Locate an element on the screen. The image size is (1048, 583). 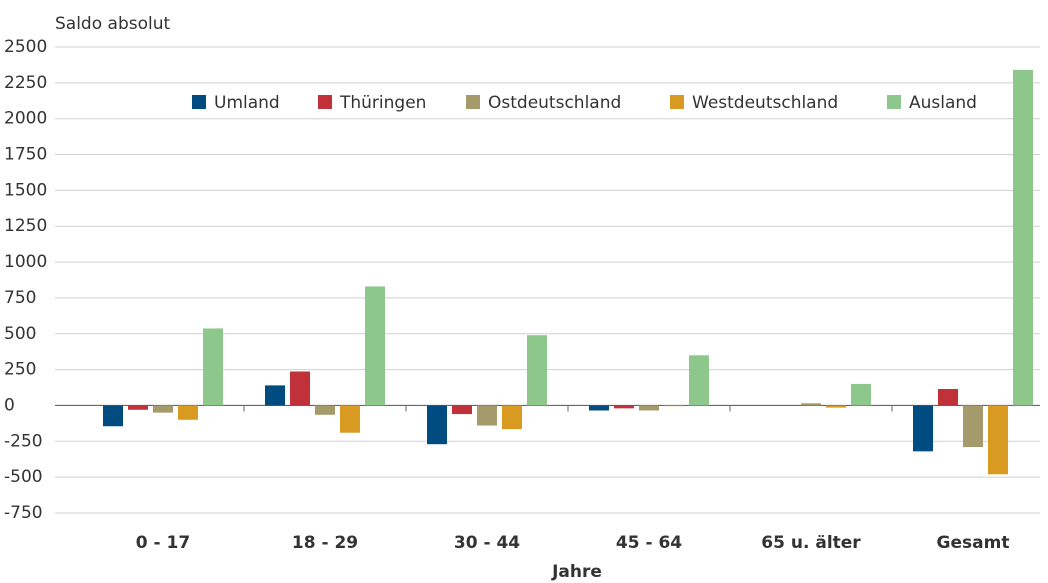
legend-label: Thüringen is located at coordinates (382, 103).